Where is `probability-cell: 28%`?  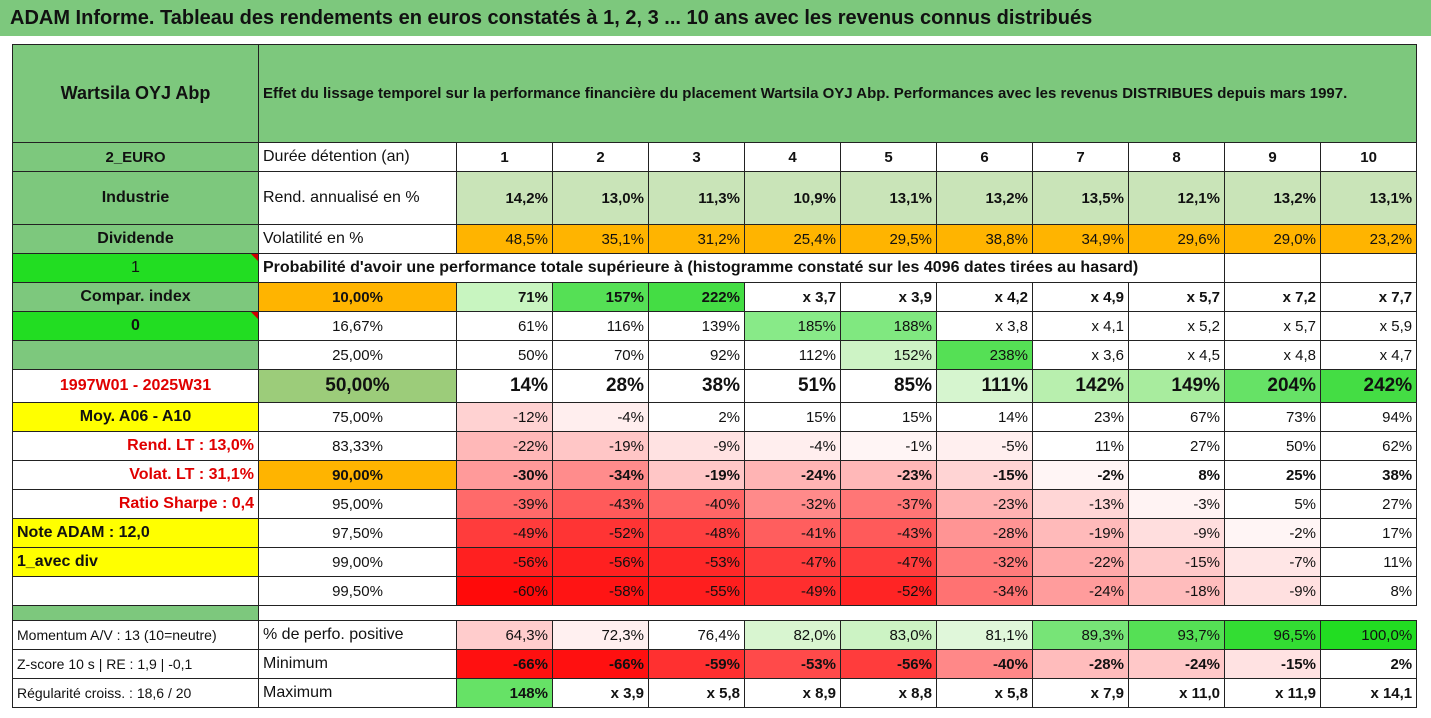
probability-cell: 28% is located at coordinates (600, 386).